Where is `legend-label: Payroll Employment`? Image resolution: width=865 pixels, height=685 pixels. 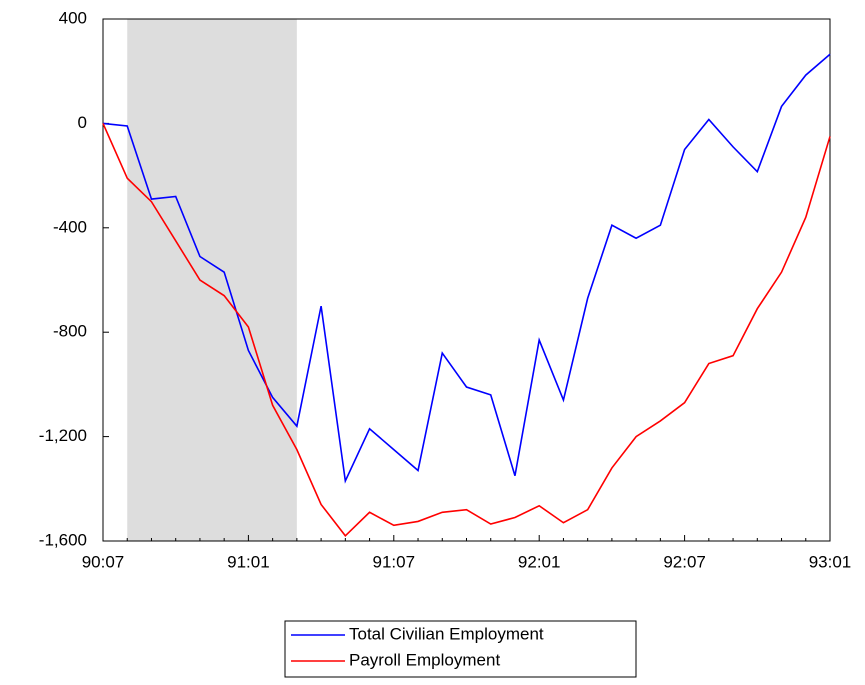
legend-label: Payroll Employment is located at coordinates (424, 659).